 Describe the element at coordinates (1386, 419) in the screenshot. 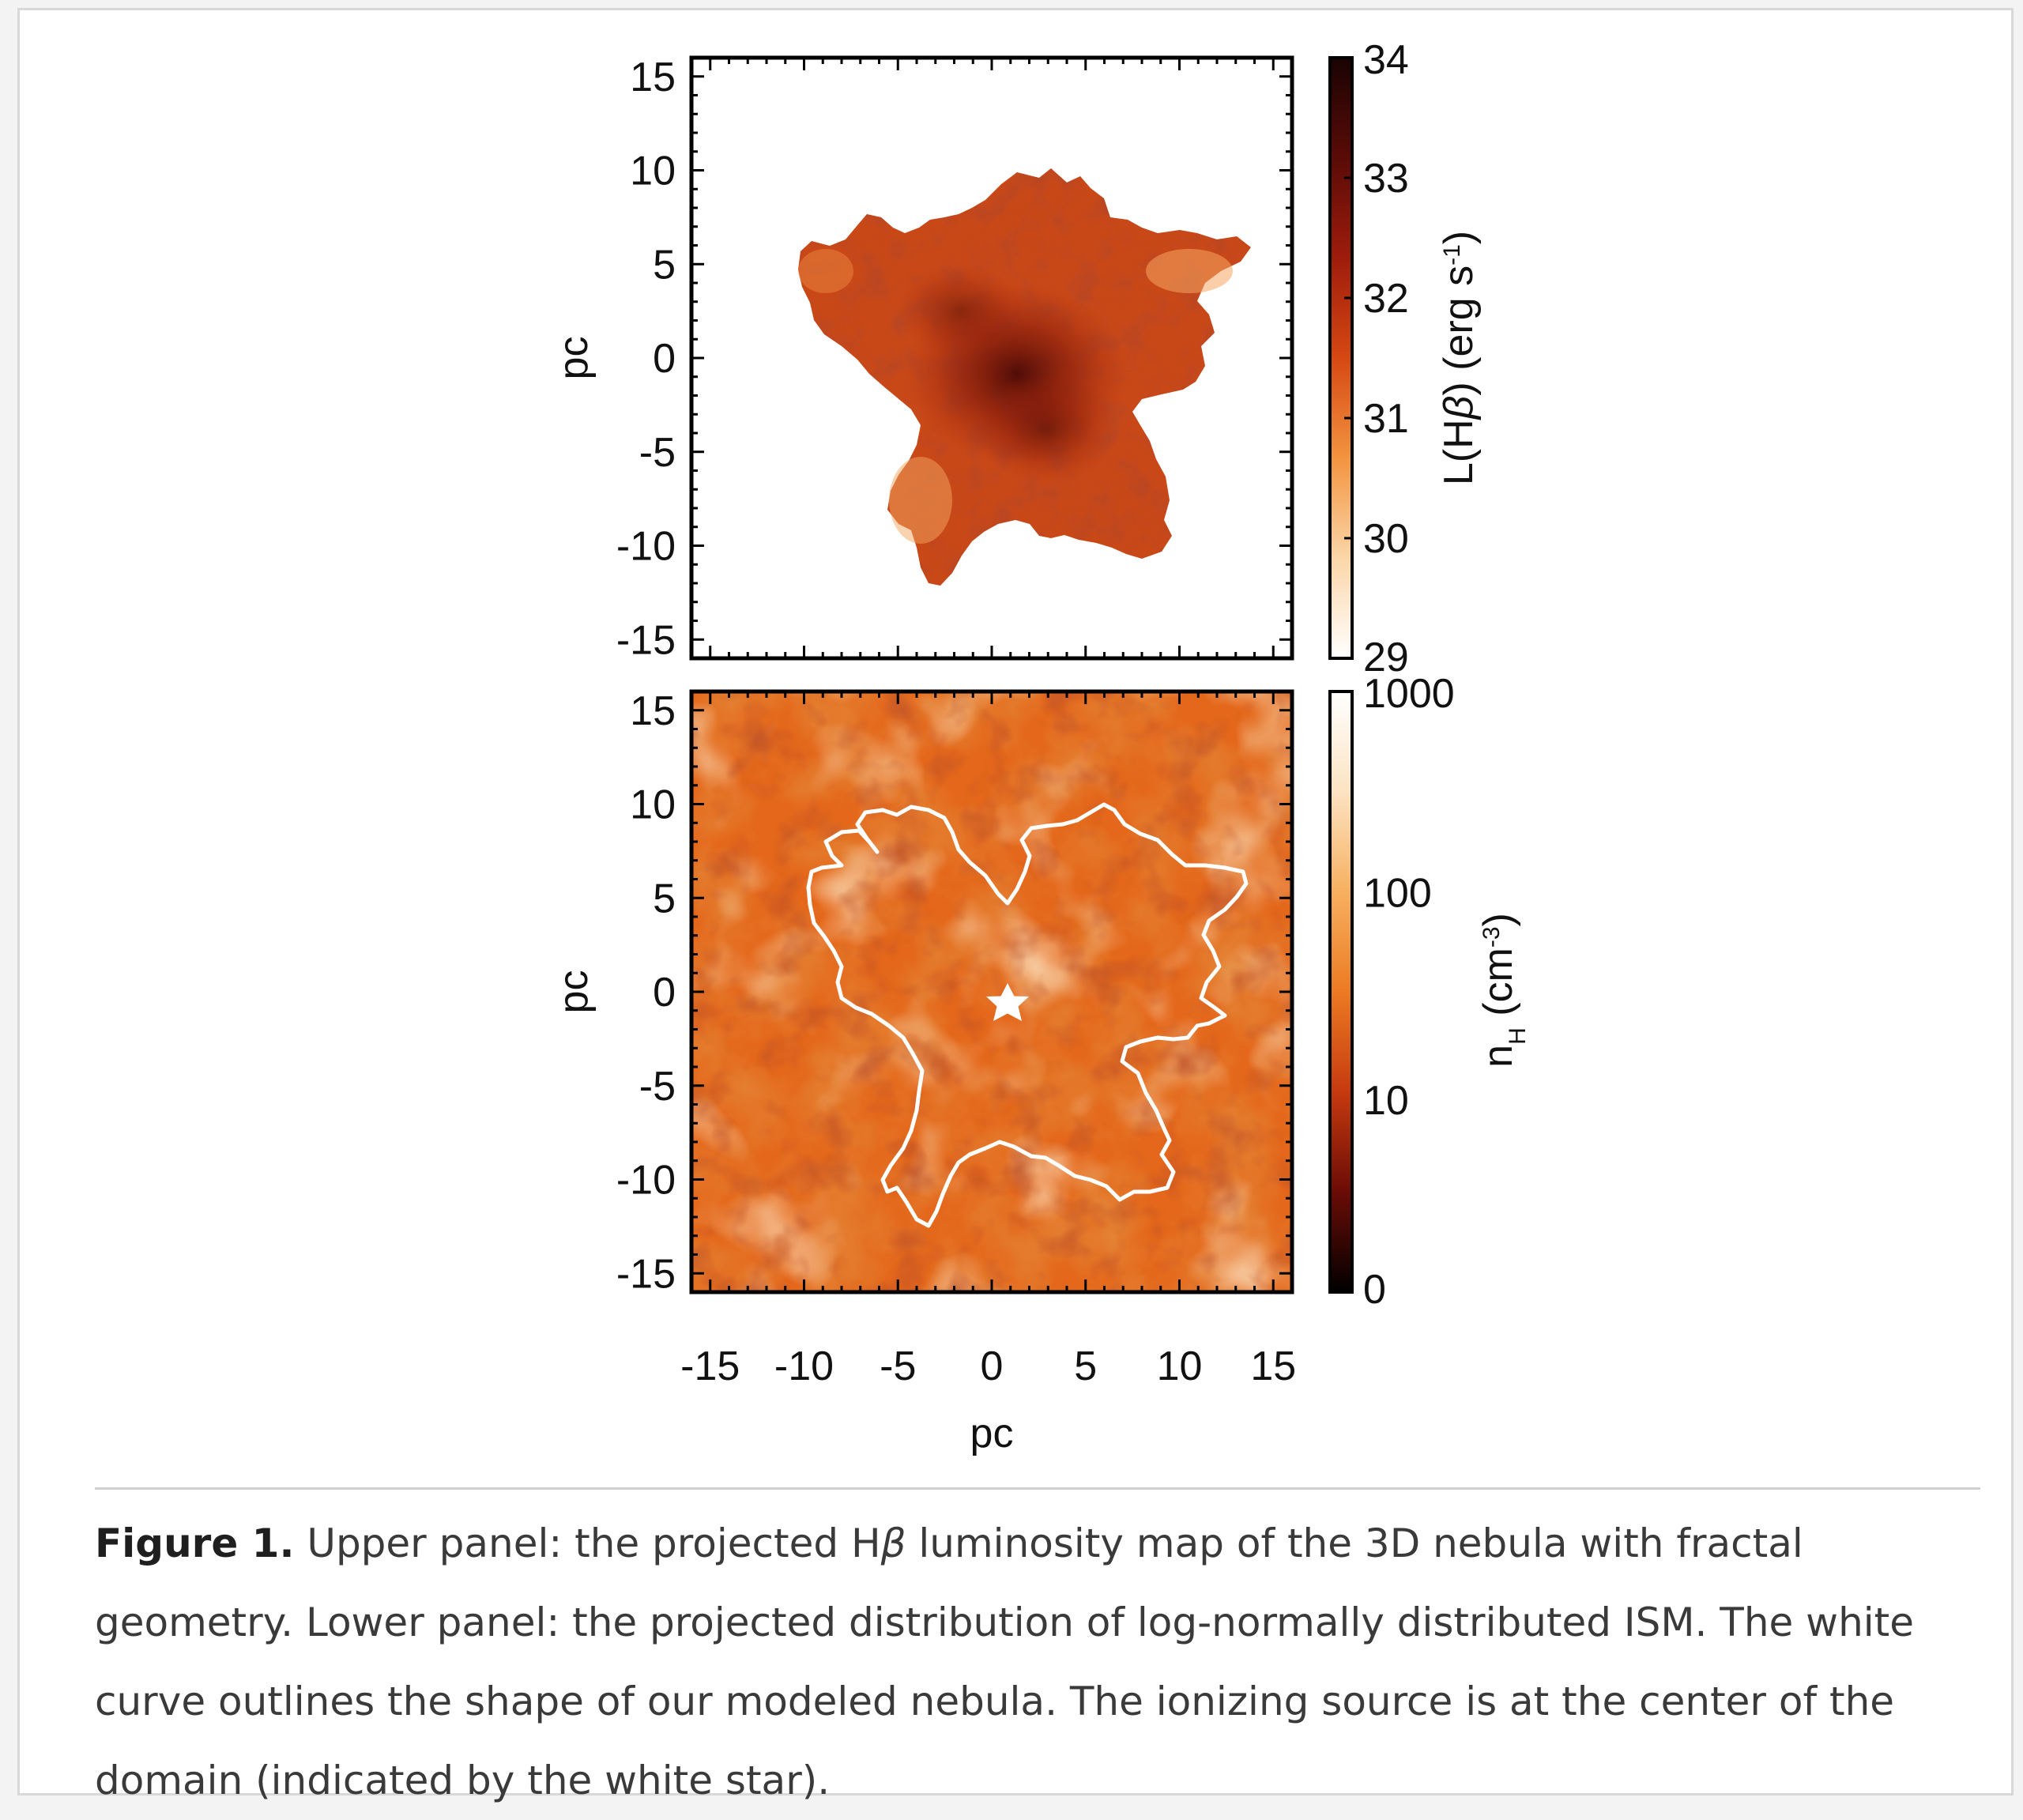

I see `colorbar-tick-label: 31` at that location.